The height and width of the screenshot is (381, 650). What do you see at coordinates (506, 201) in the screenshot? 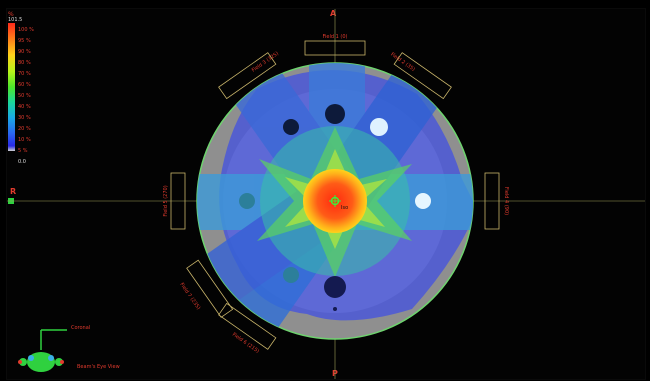
I see `beam-label-4: Field 4 (90)` at bounding box center [506, 201].